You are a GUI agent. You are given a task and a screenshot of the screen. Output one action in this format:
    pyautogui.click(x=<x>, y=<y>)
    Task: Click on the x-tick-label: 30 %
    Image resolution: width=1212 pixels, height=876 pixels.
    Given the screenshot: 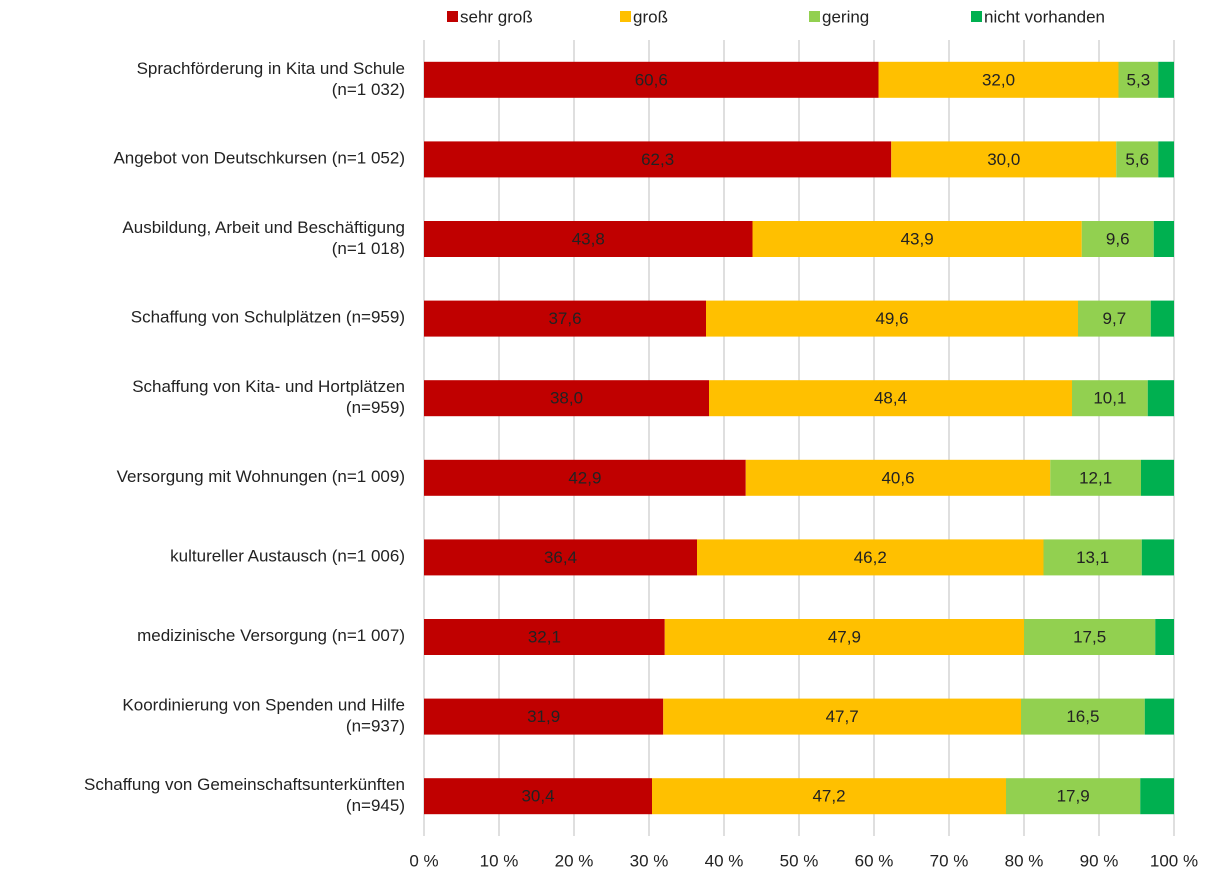 What is the action you would take?
    pyautogui.click(x=649, y=860)
    